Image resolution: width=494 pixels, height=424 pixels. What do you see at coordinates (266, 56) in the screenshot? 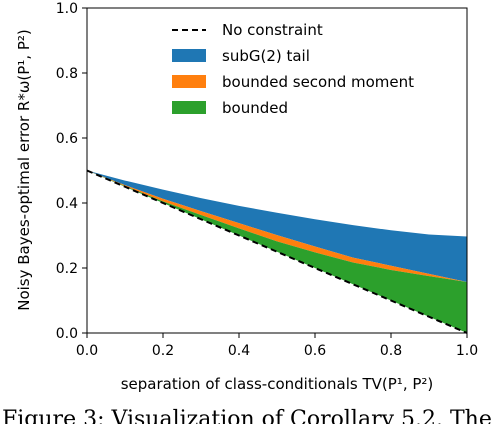
I see `legend-label: subG(2) tail` at bounding box center [266, 56].